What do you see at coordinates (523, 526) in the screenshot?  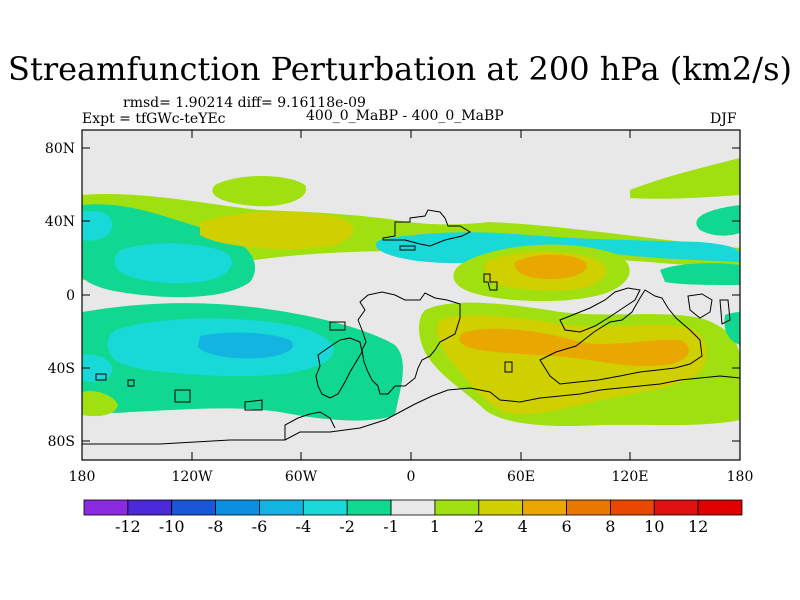 I see `colorbar-label-9: 4` at bounding box center [523, 526].